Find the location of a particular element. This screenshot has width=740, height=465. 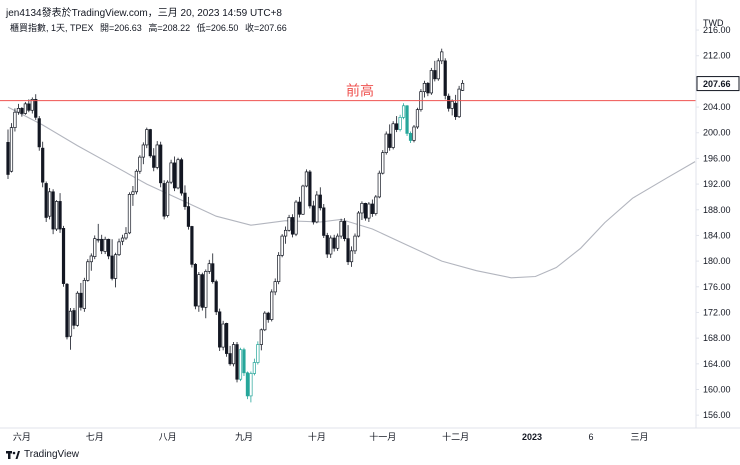

x-tick-label: 六月 is located at coordinates (22, 436).